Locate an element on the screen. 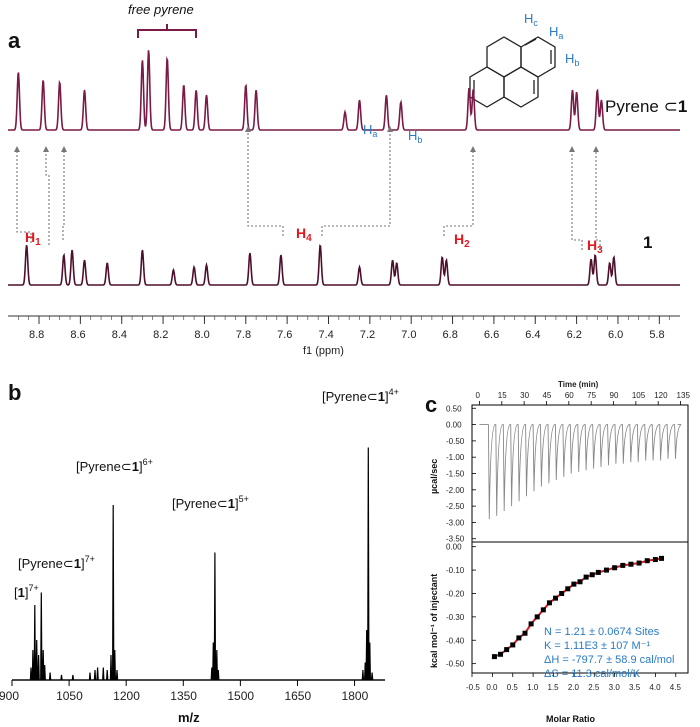  nmr-tick-label: 8.0 is located at coordinates (201, 335).